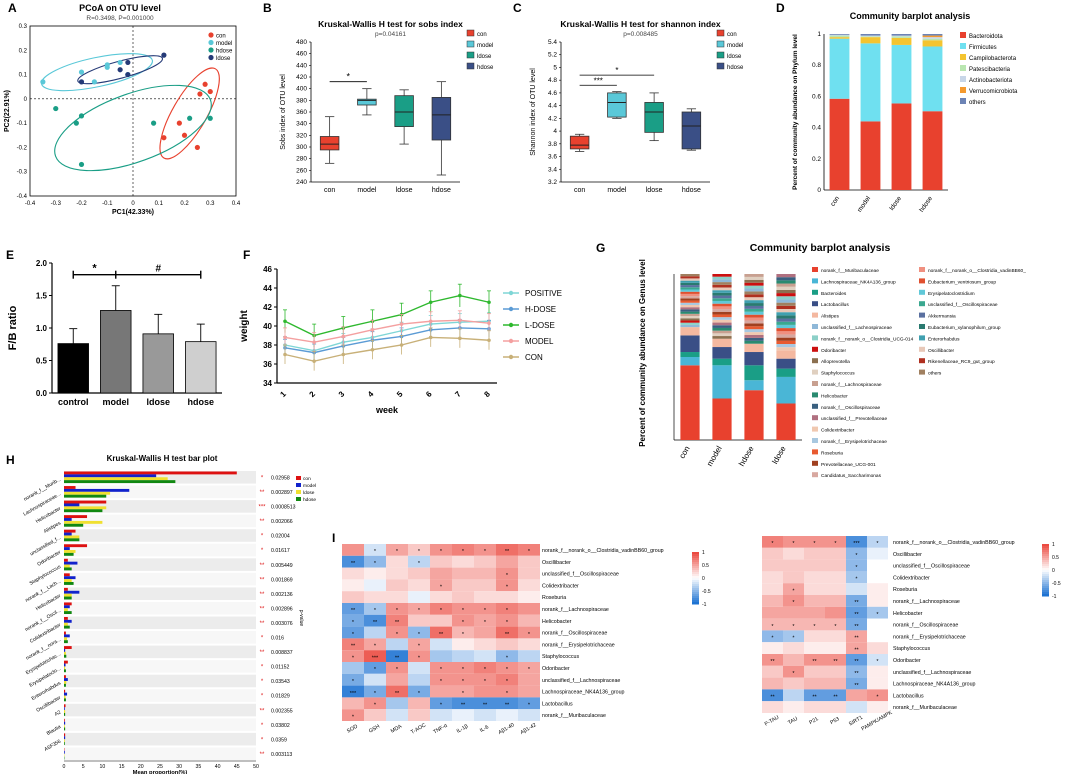 The height and width of the screenshot is (779, 1065). Describe the element at coordinates (42, 296) in the screenshot. I see `y-tick-label: 1.5` at that location.